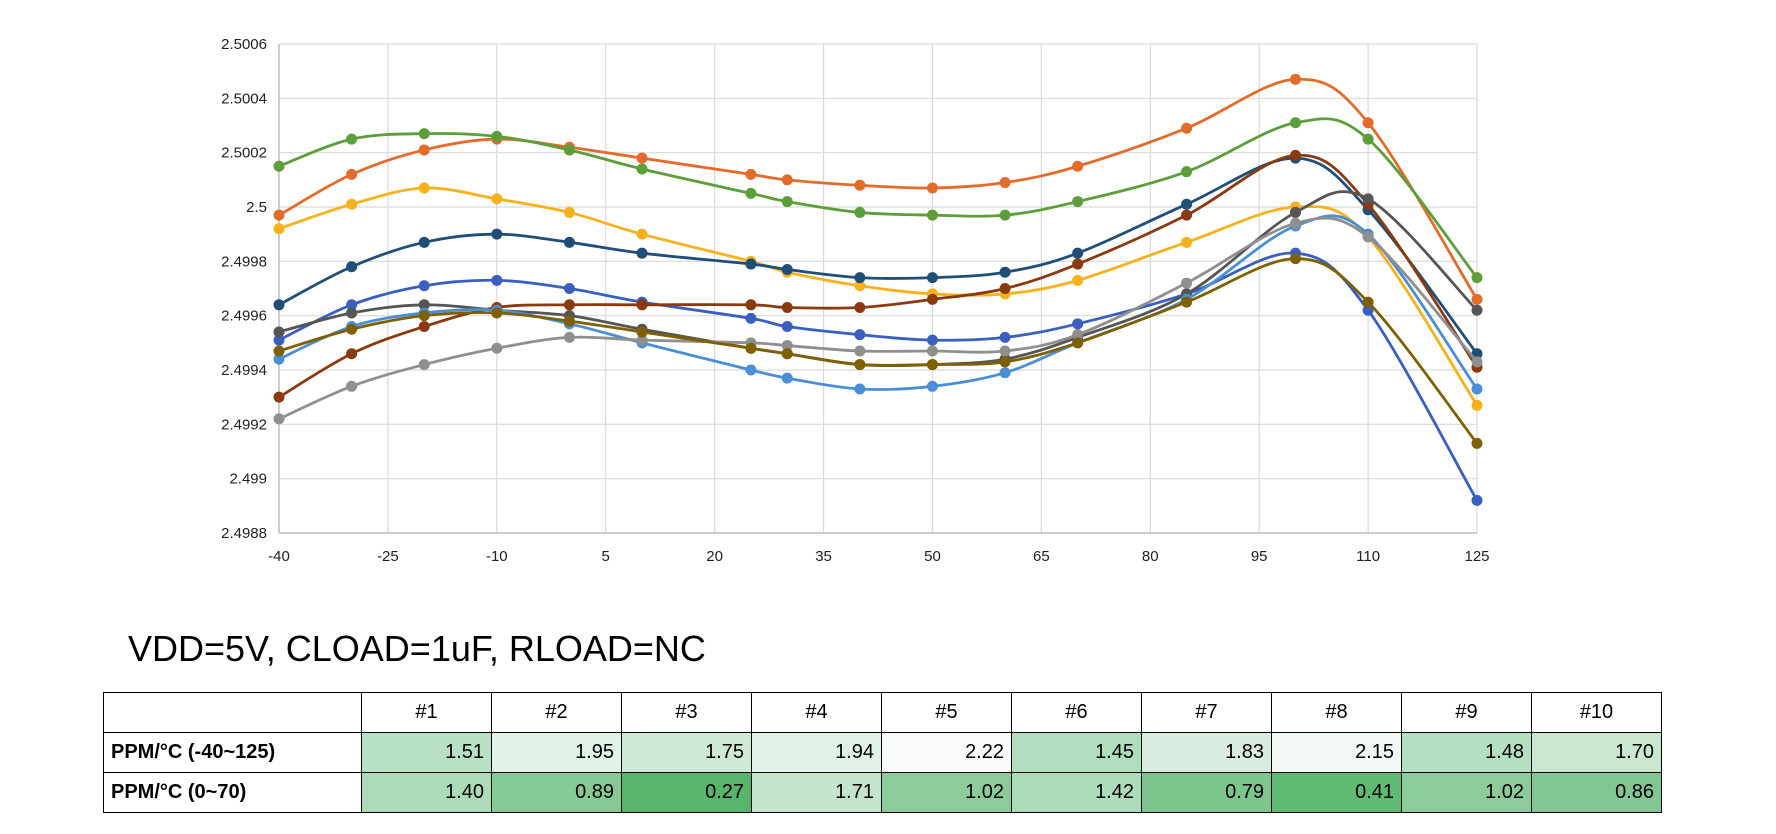 This screenshot has height=834, width=1776. Describe the element at coordinates (426, 712) in the screenshot. I see `column-header: #1` at that location.